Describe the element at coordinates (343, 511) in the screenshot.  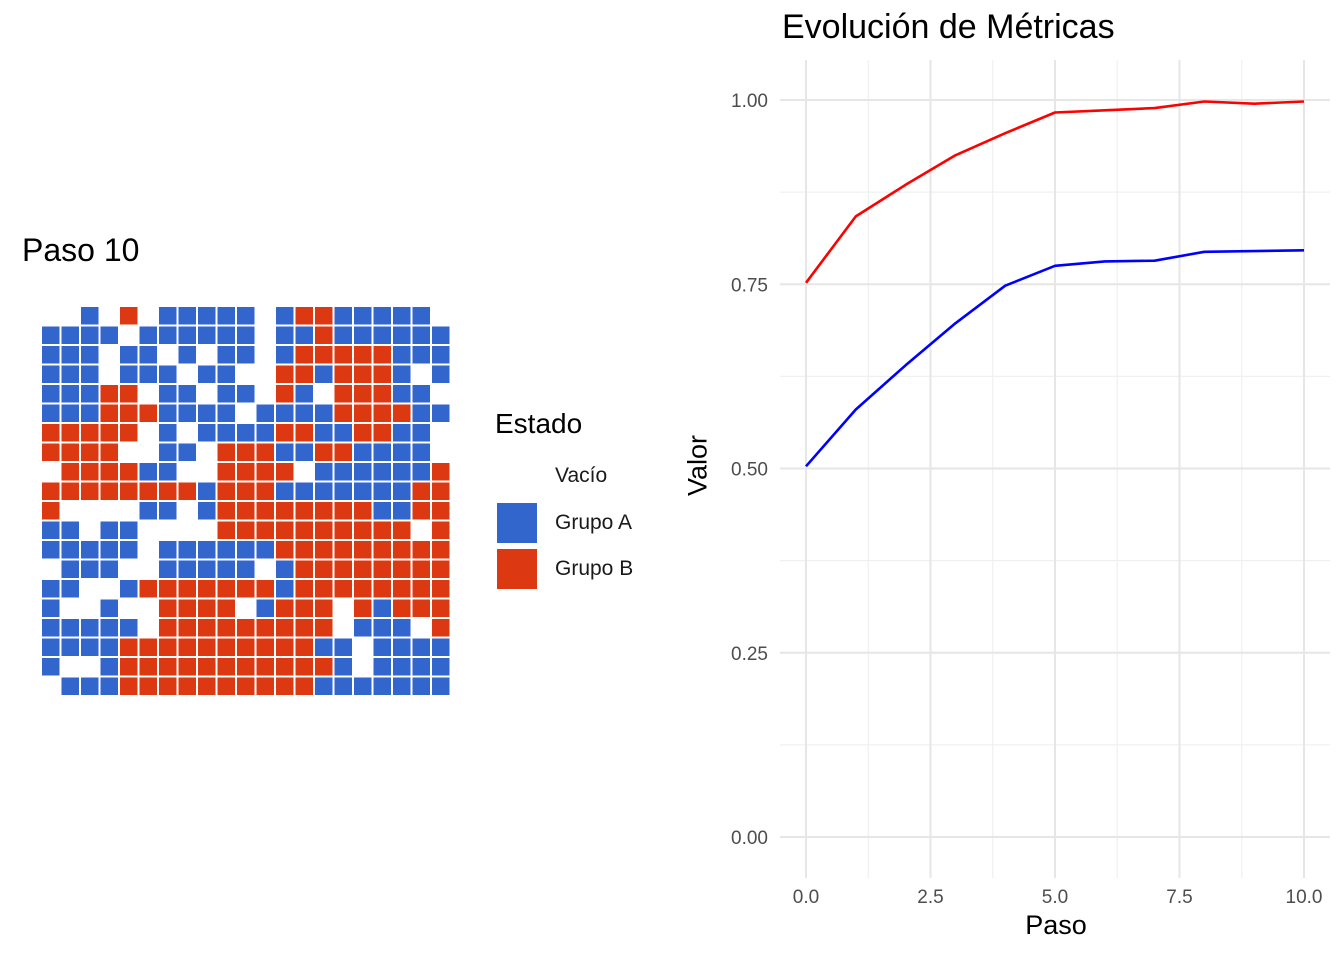
I see `grid-cell-r10-c15` at that location.